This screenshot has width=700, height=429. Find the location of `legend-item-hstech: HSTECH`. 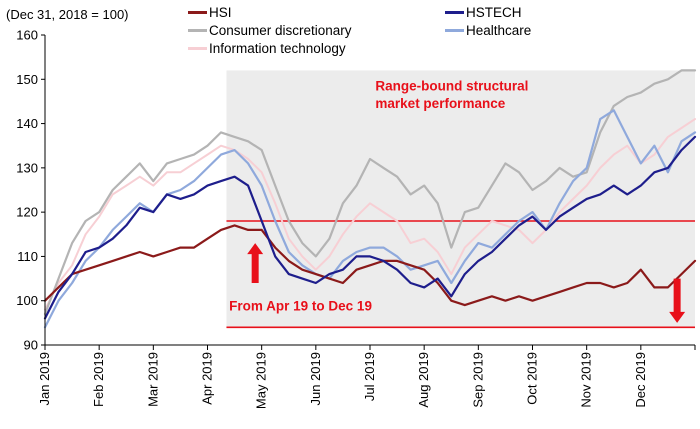

legend-item-hstech: HSTECH is located at coordinates (483, 12).